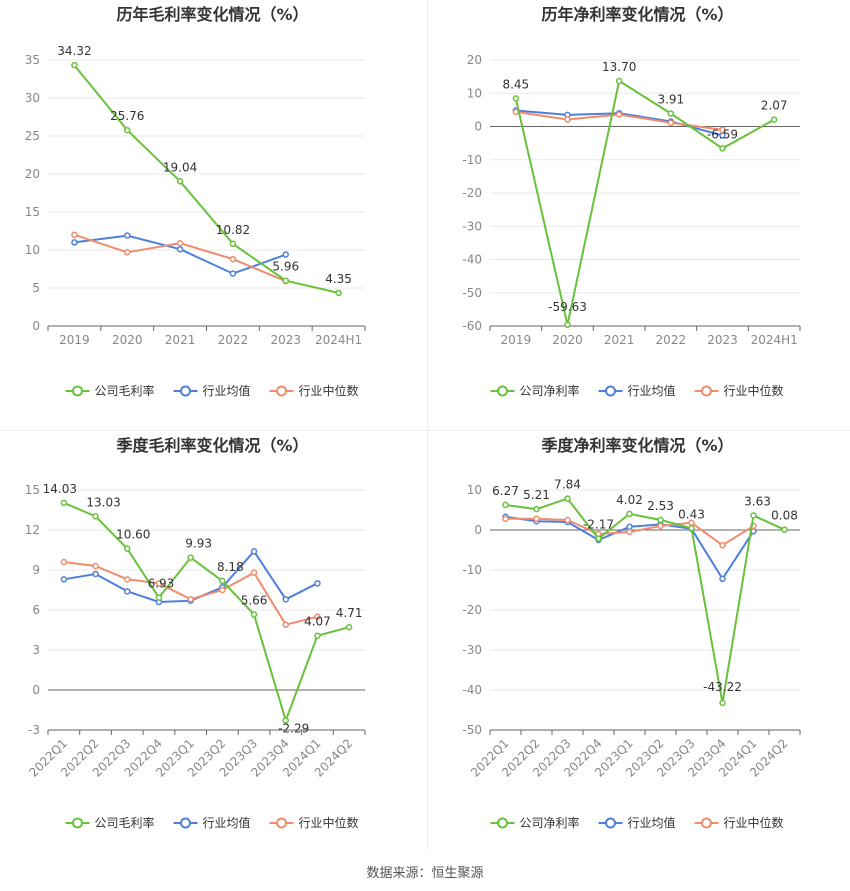 The height and width of the screenshot is (891, 850). What do you see at coordinates (515, 84) in the screenshot?
I see `data-label: 8.45` at bounding box center [515, 84].